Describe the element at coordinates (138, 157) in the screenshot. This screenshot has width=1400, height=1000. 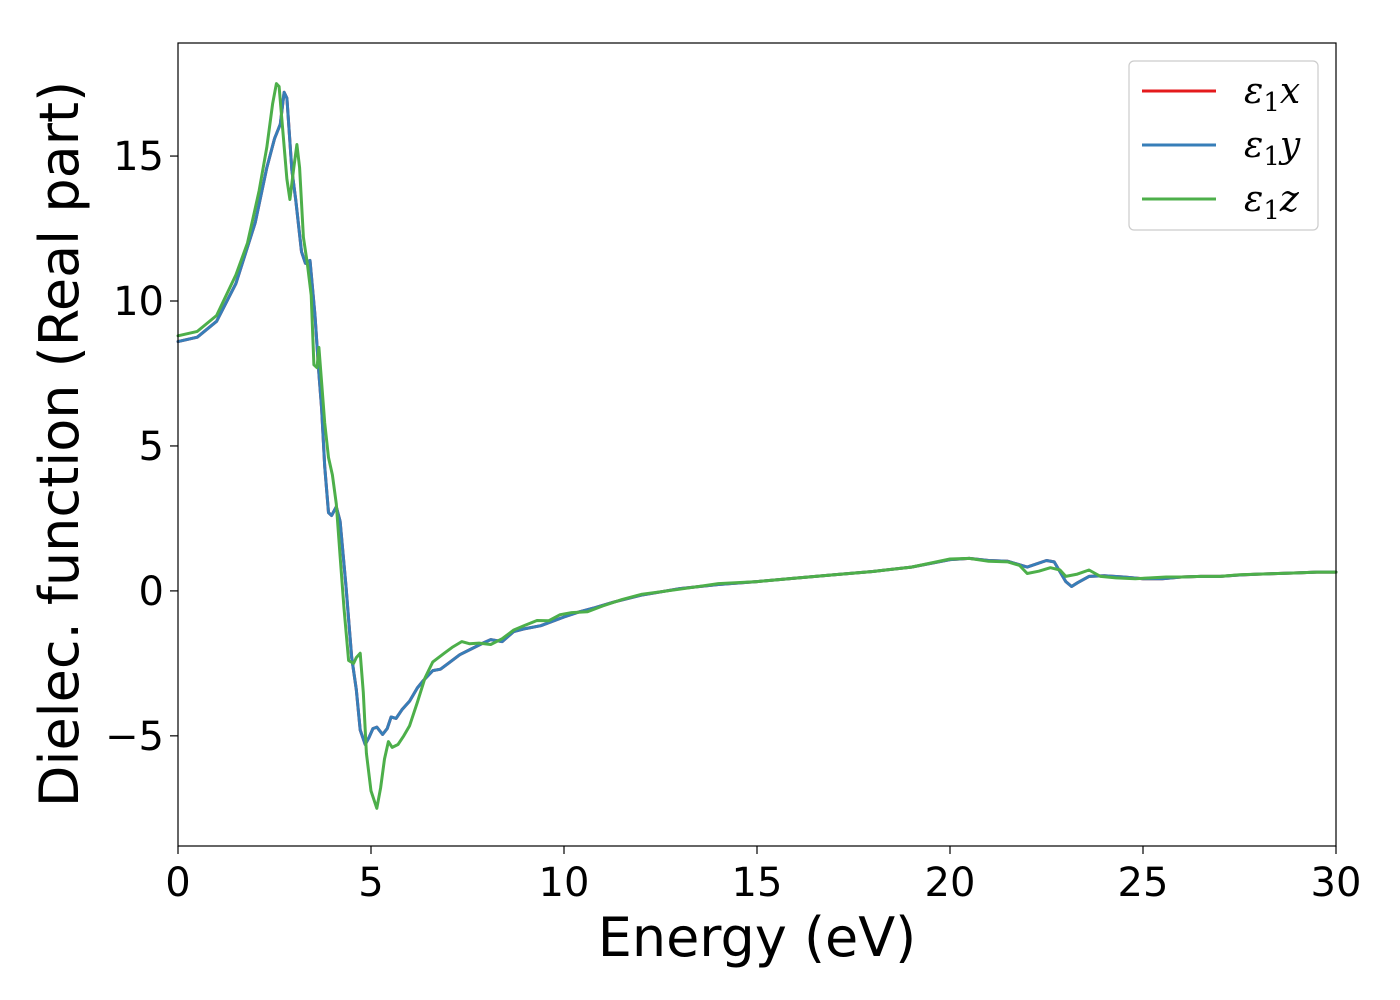
I see `y-tick-label: 15` at that location.